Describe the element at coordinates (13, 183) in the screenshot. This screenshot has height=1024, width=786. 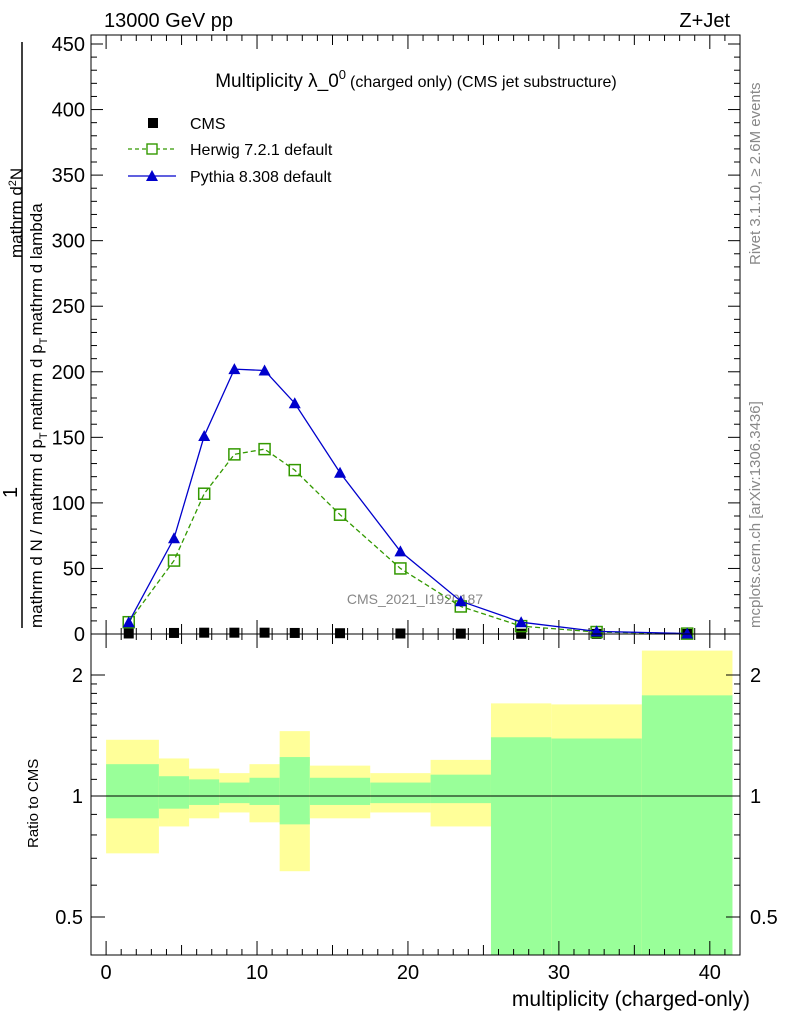
I see `ylabel-part-2: 2` at that location.